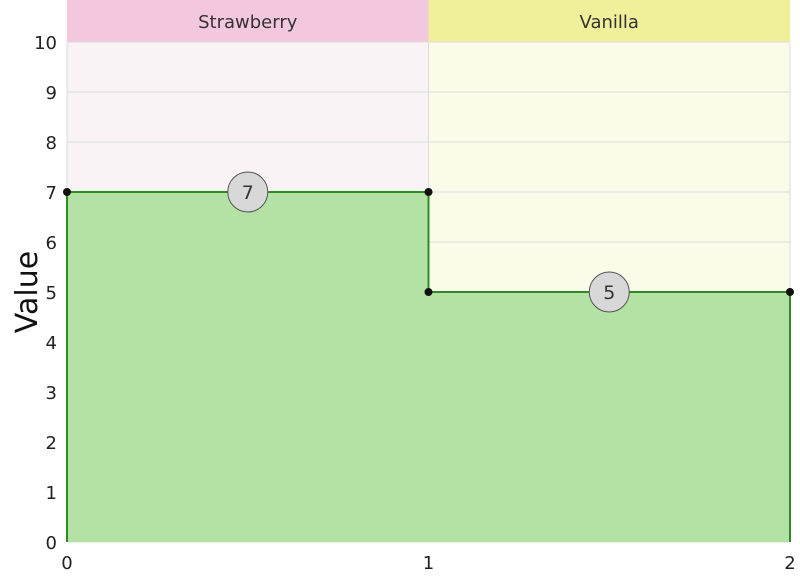 The width and height of the screenshot is (800, 579). I want to click on y-tick-label-5: 5, so click(51, 293).